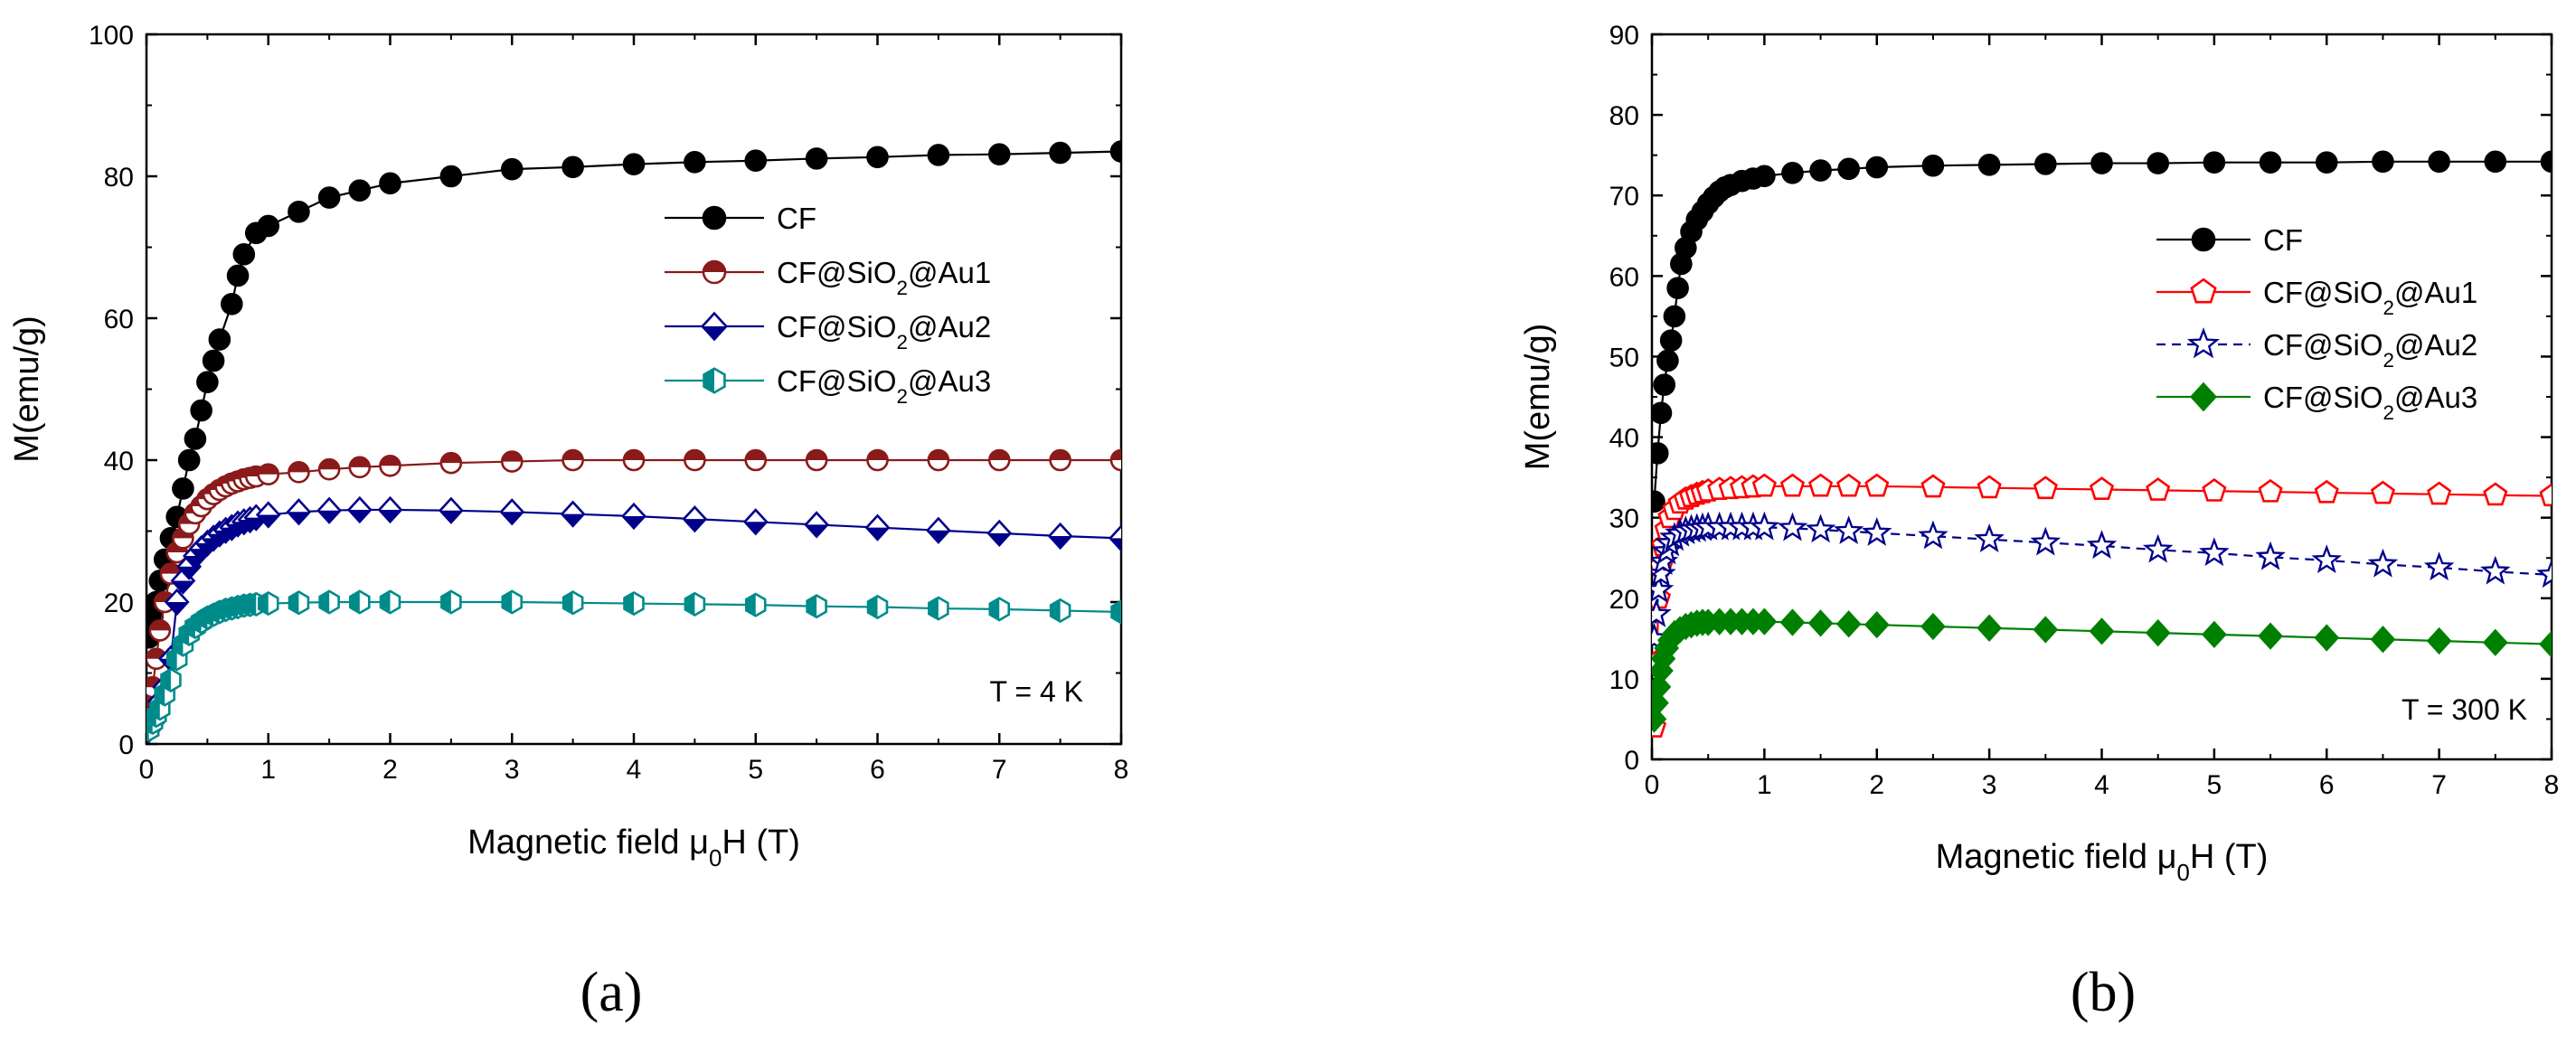  Describe the element at coordinates (1538, 397) in the screenshot. I see `y-axis-label: M(emu/g)` at that location.